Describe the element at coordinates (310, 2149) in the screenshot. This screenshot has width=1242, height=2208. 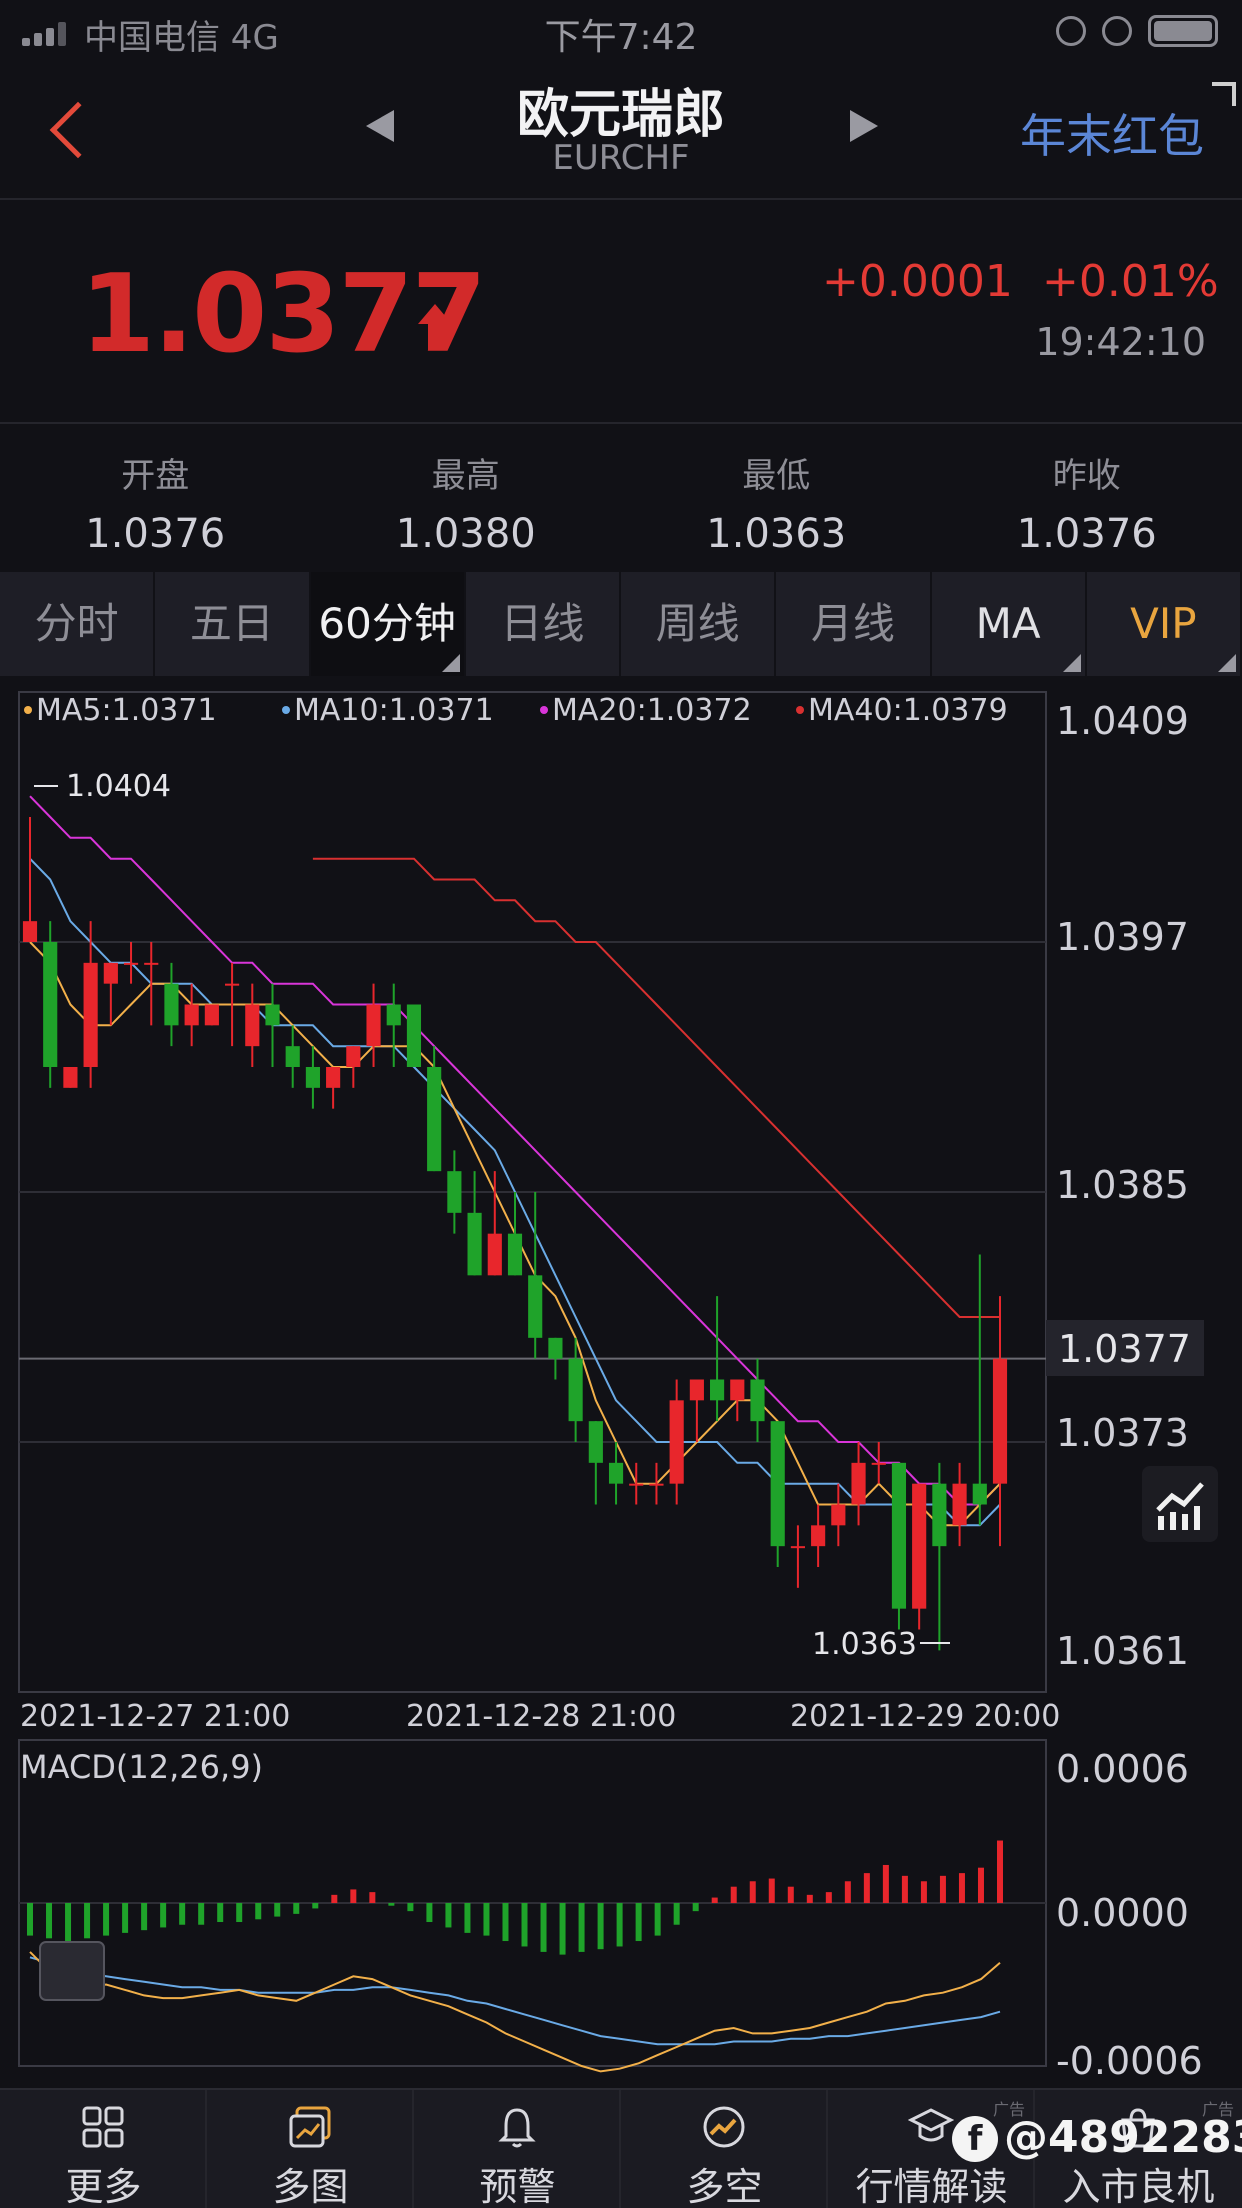
I see `multi-chart-button: 多图` at that location.